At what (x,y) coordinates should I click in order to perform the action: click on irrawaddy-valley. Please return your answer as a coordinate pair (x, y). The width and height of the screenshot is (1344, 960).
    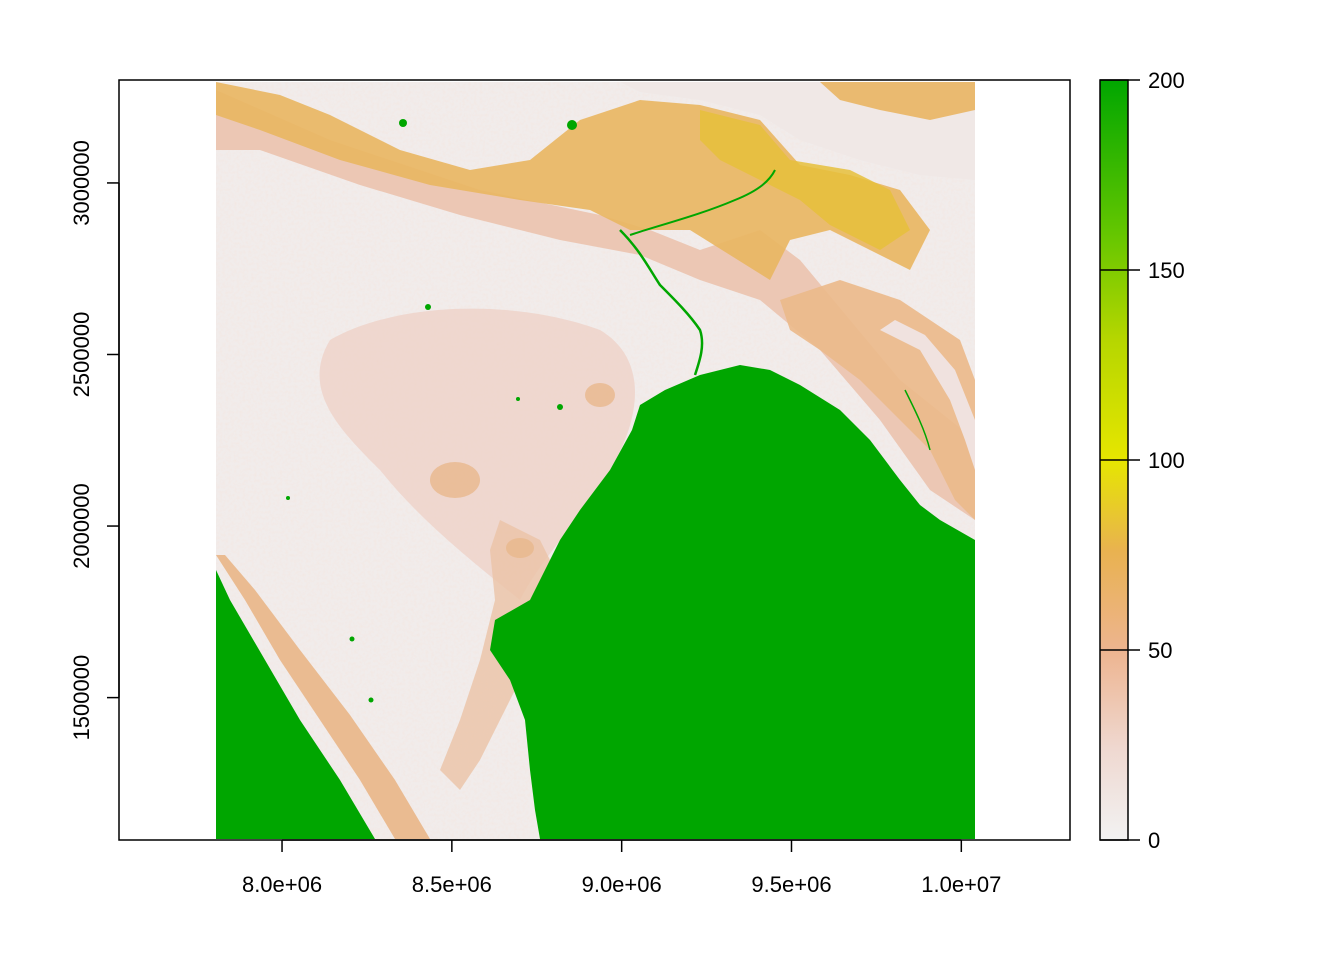
    Looking at the image, I should click on (927, 395).